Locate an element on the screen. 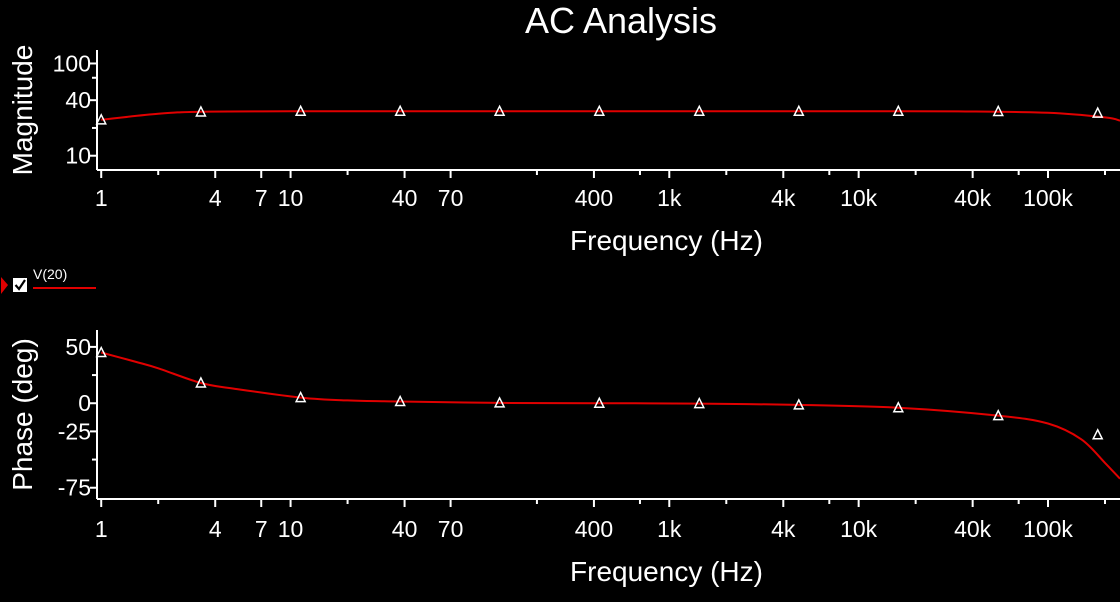 This screenshot has height=602, width=1120. mag-y-tick-label: 40 is located at coordinates (78, 100).